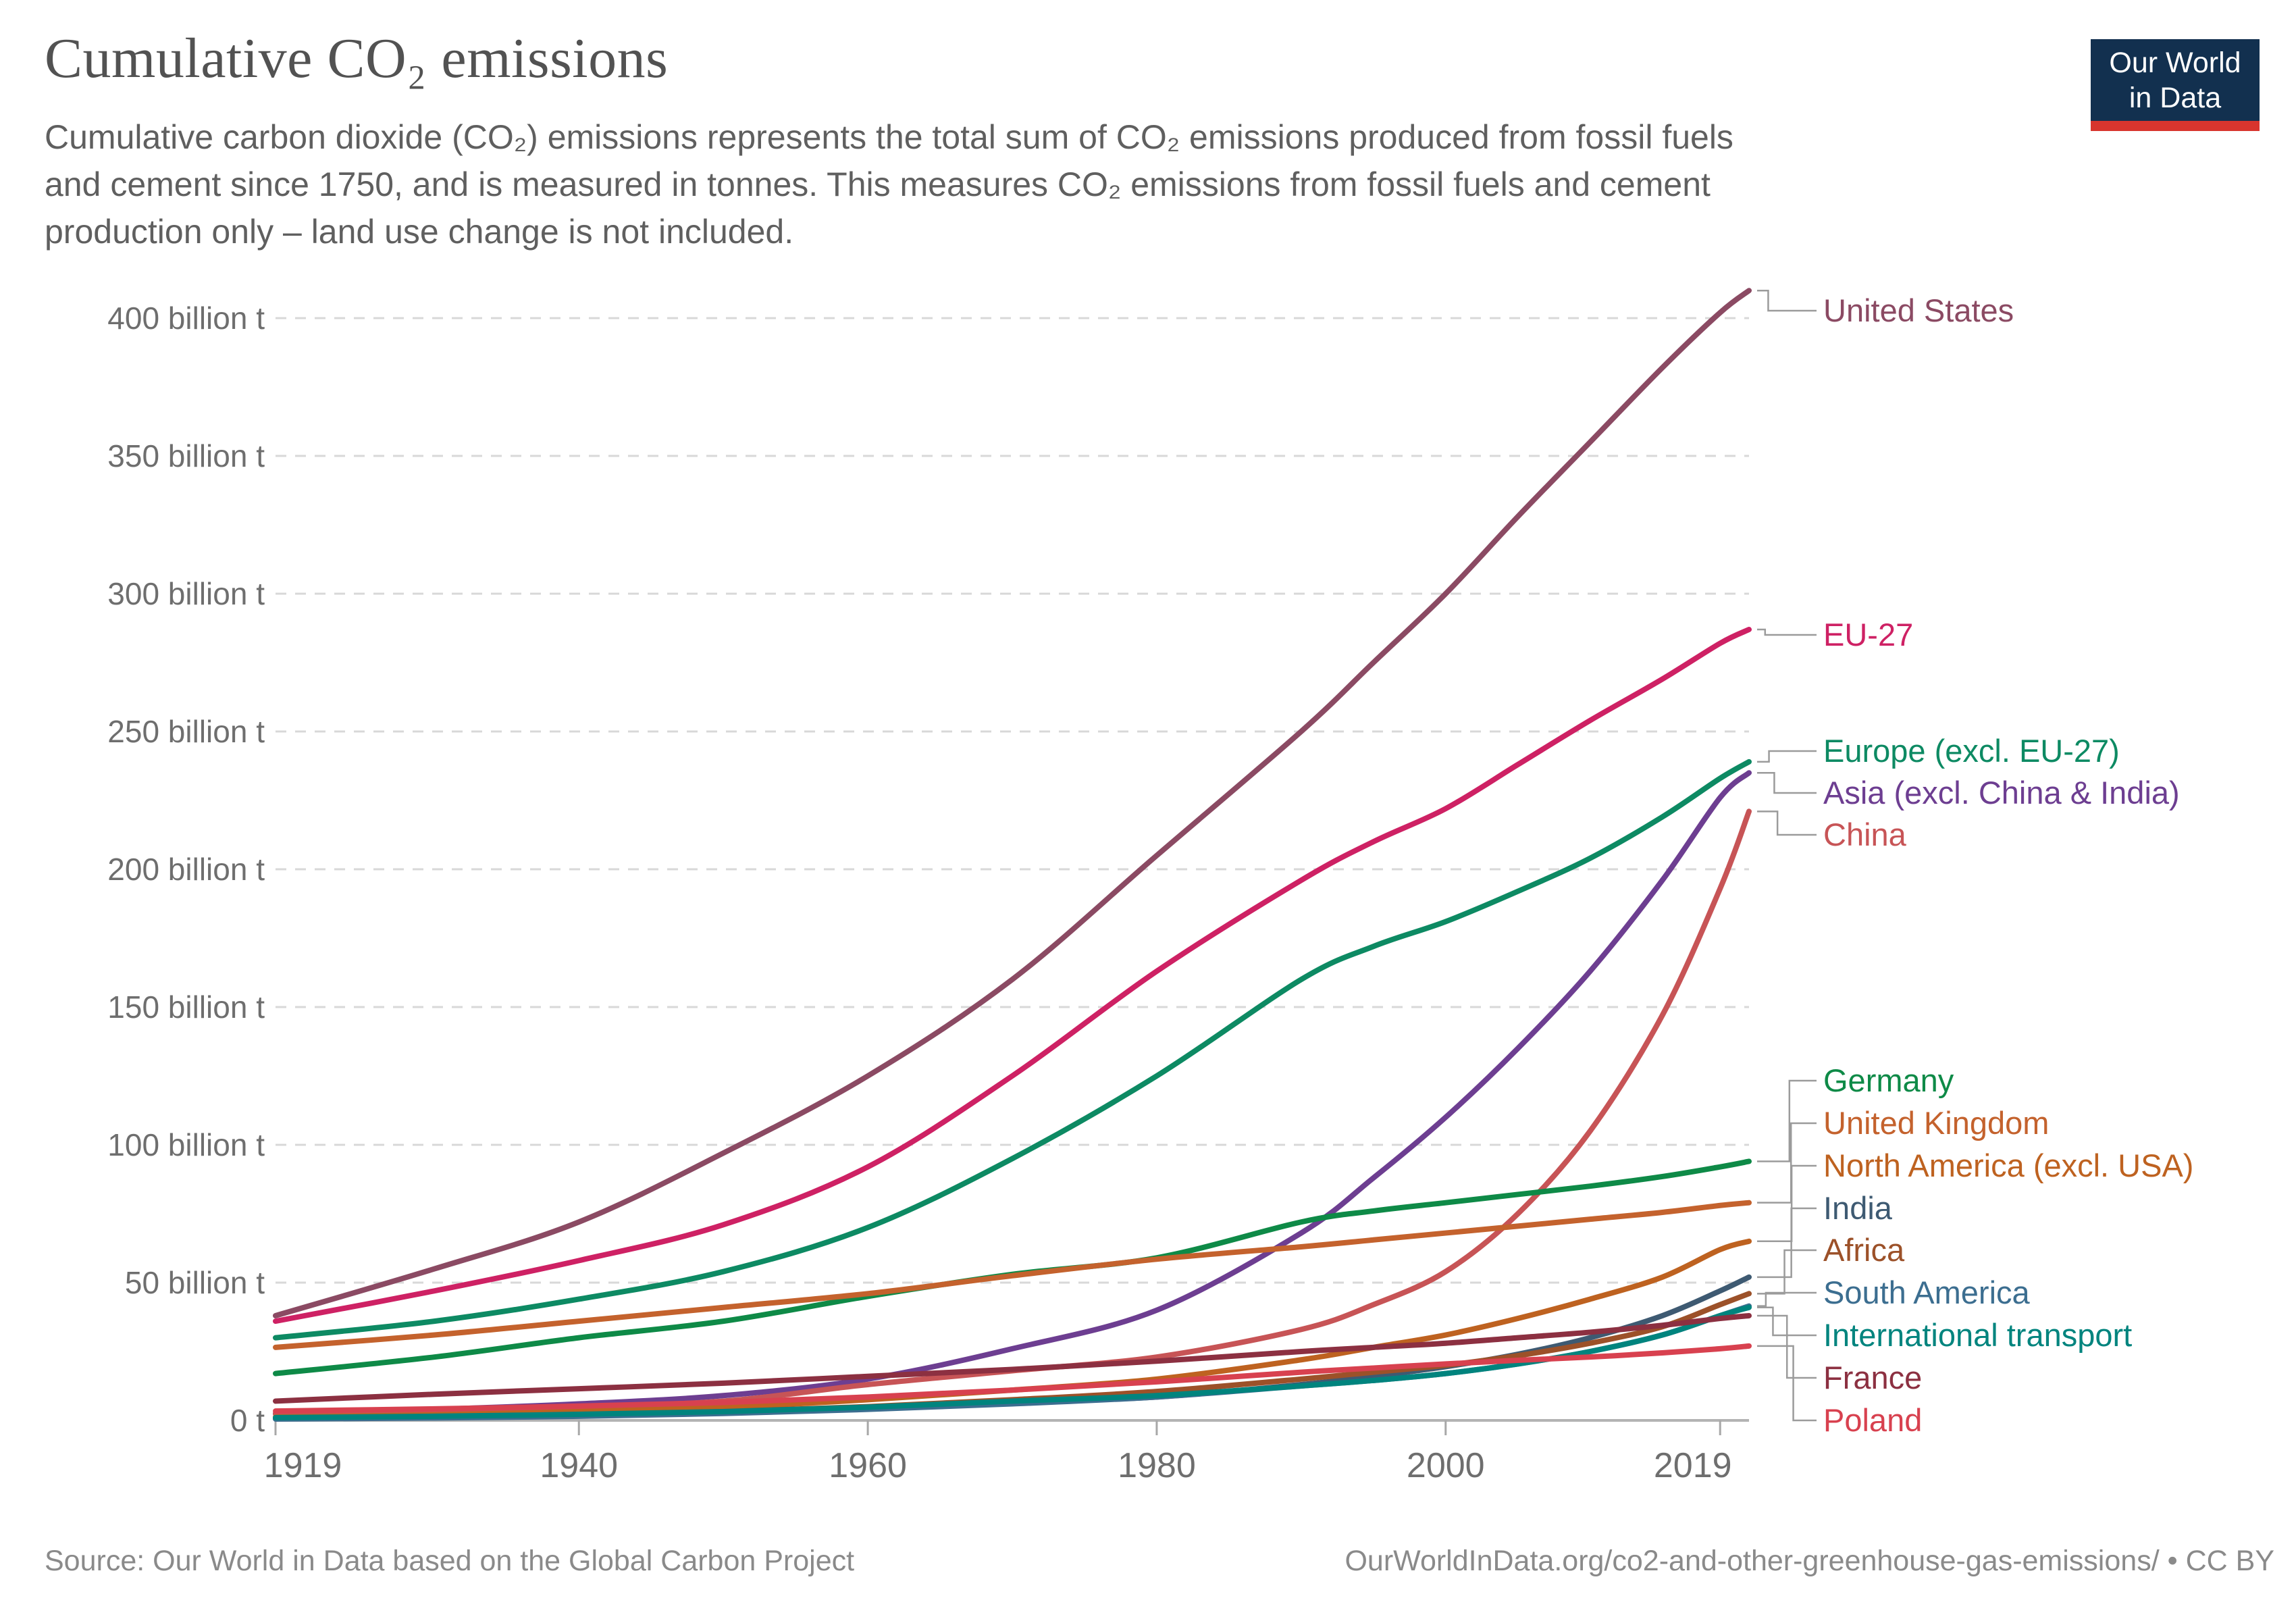 This screenshot has height=1621, width=2296. Describe the element at coordinates (357, 58) in the screenshot. I see `chart-title: Cumulative CO₂ emissions` at that location.